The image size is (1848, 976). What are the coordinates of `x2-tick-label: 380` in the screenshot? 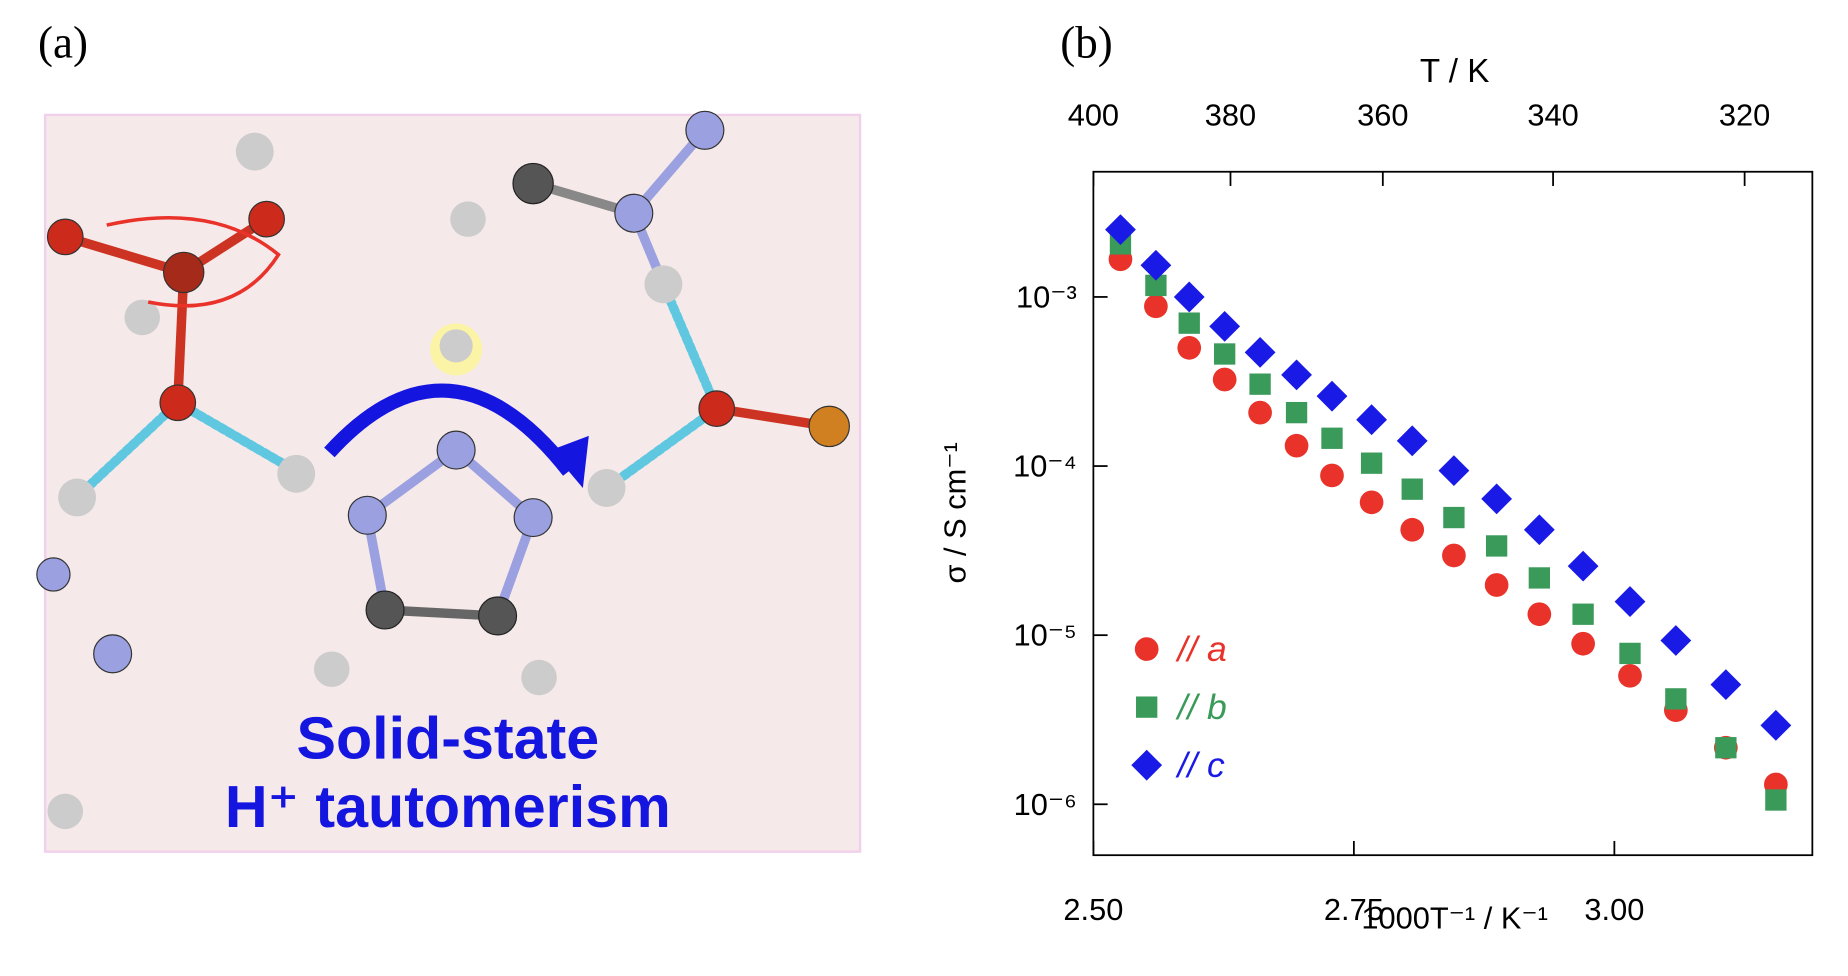 It's located at (1230, 114).